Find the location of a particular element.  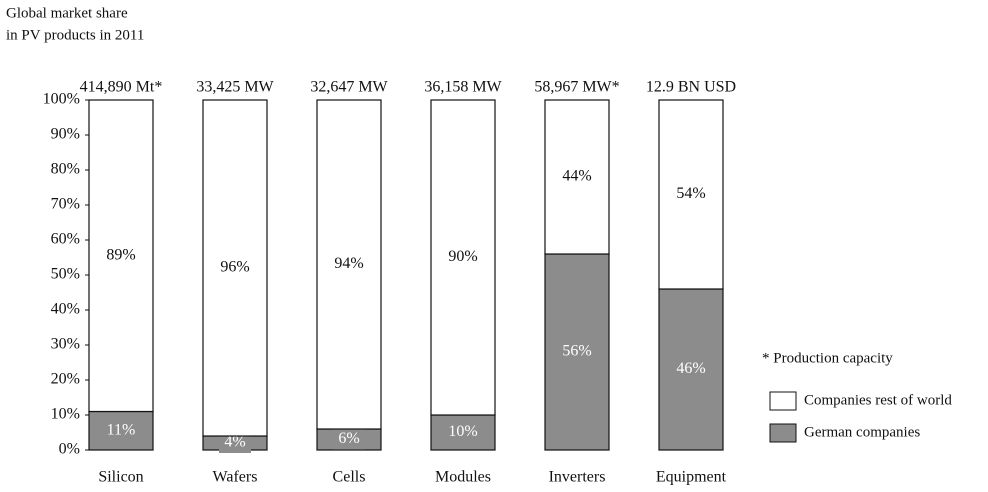

data-label: 6% is located at coordinates (348, 438).